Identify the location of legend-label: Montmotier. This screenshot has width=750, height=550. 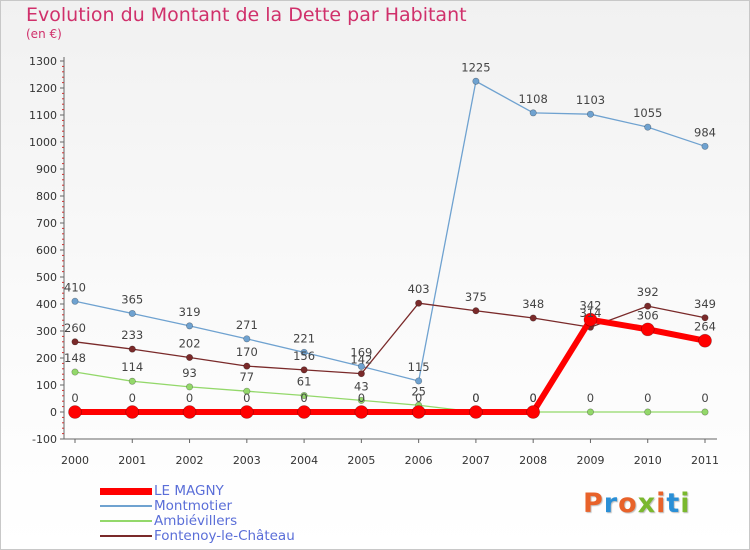
(193, 506).